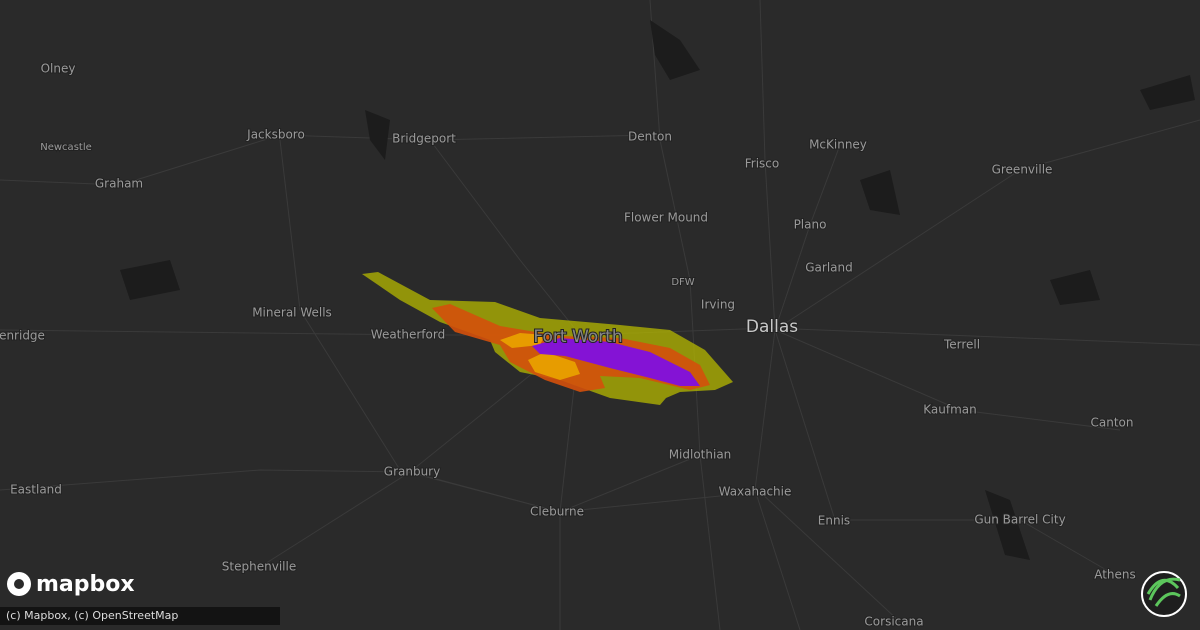 This screenshot has height=630, width=1200. Describe the element at coordinates (58, 69) in the screenshot. I see `city-label: Olney` at that location.